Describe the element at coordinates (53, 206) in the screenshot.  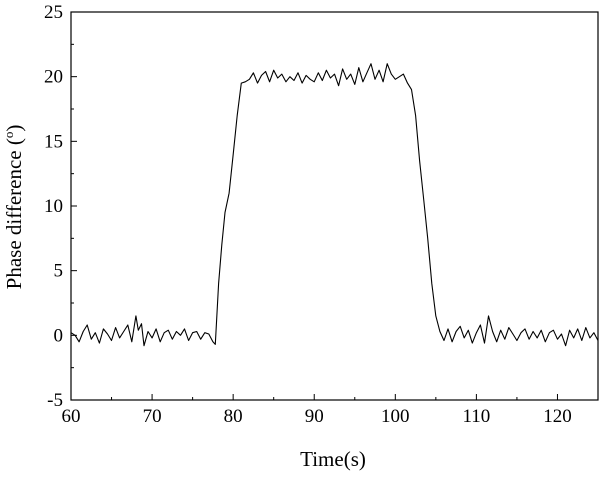
I see `y-tick-label: 10` at that location.